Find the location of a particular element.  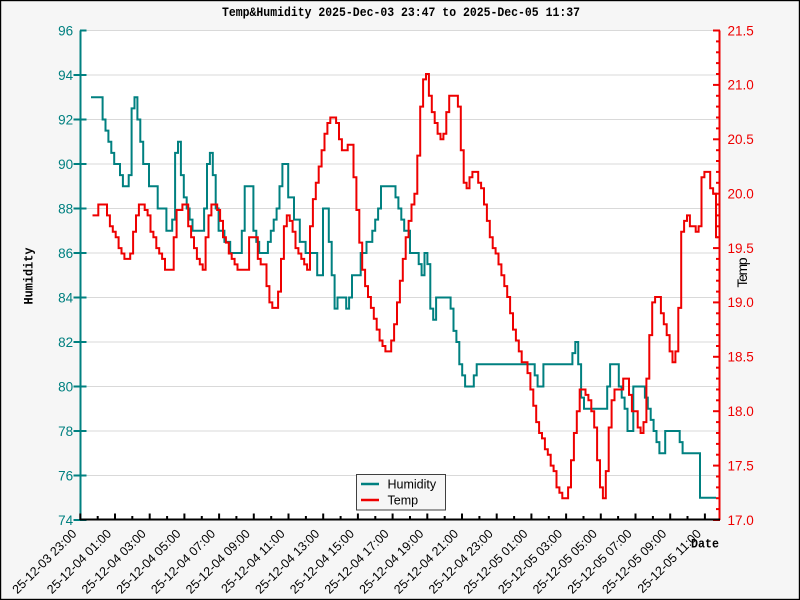

svg-text: 21.5 is located at coordinates (741, 30).